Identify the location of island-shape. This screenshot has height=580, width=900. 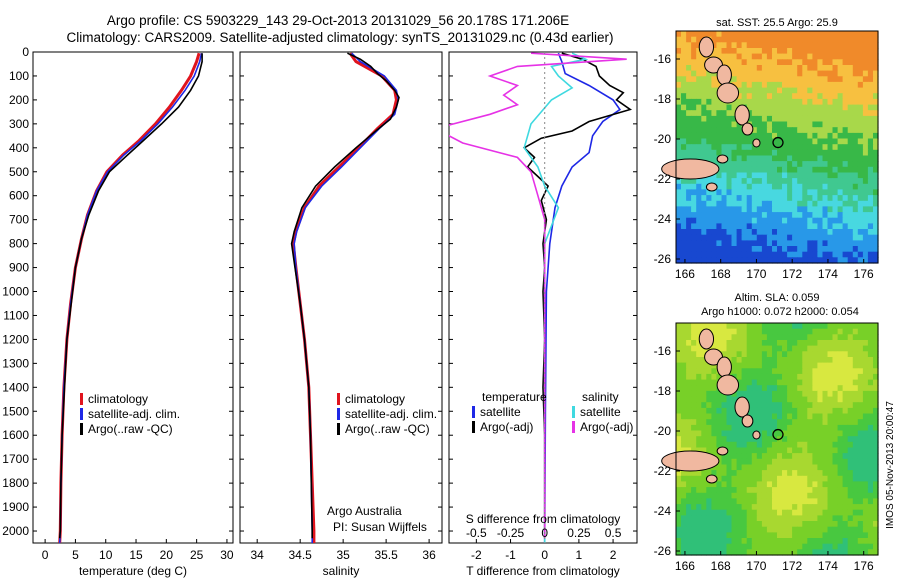
(742, 115).